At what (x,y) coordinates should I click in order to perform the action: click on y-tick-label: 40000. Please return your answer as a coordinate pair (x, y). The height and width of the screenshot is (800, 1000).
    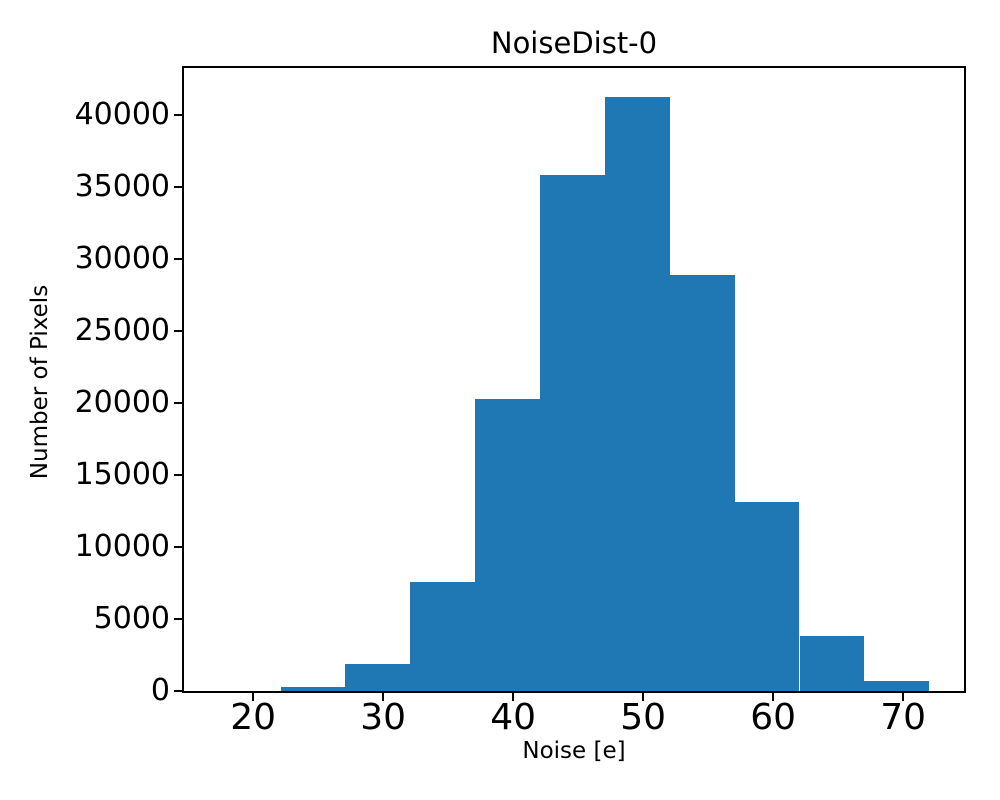
    Looking at the image, I should click on (122, 114).